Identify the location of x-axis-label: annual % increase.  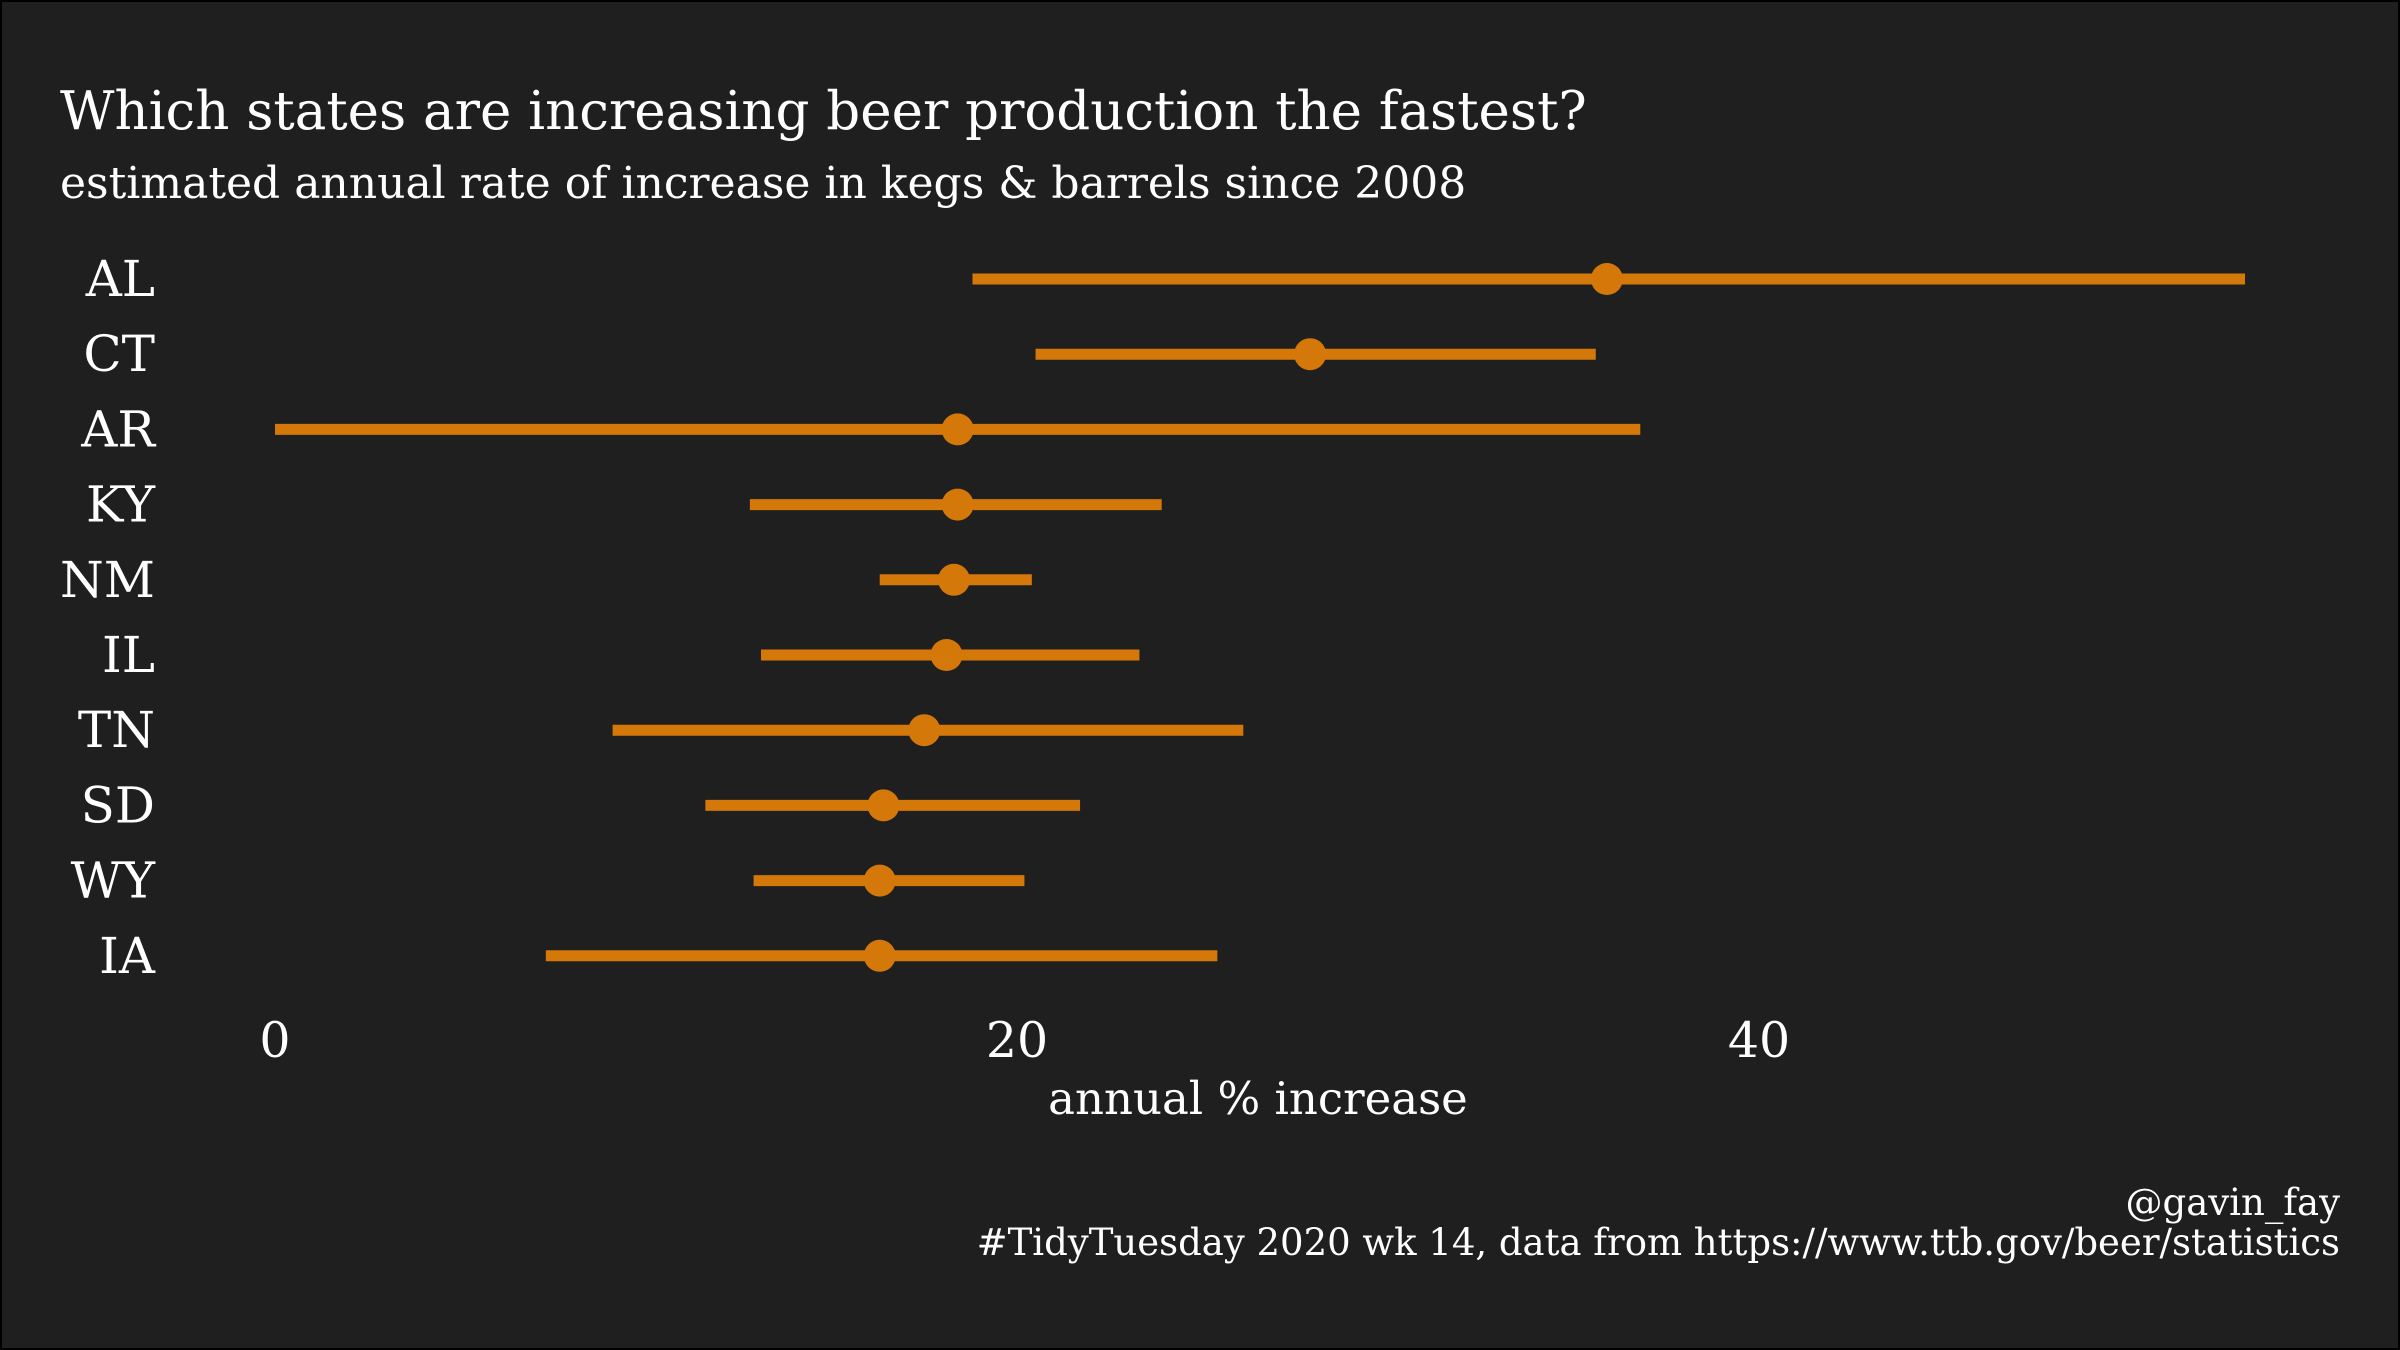
(1258, 1098).